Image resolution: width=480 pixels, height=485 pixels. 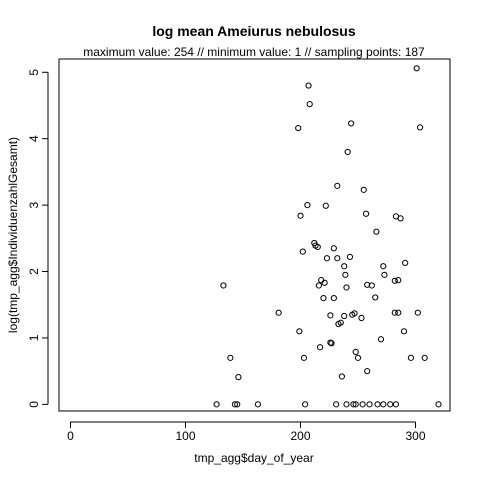 What do you see at coordinates (253, 458) in the screenshot?
I see `x-axis-label: tmp_agg$day_of_year` at bounding box center [253, 458].